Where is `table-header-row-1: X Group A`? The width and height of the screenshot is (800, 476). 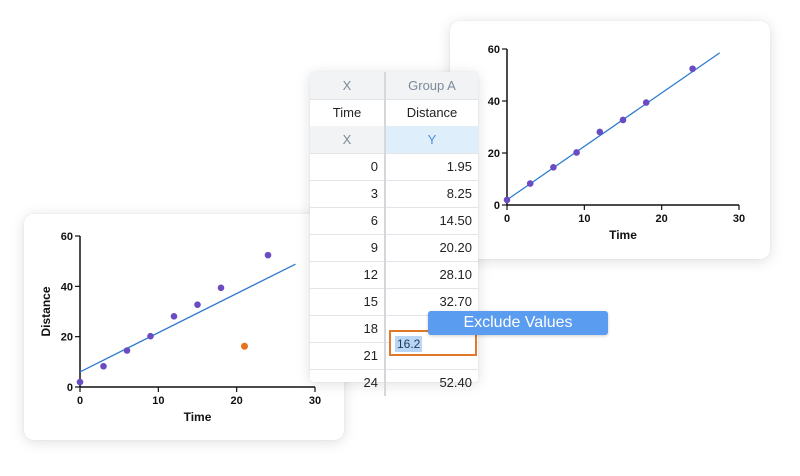 table-header-row-1: X Group A is located at coordinates (394, 86).